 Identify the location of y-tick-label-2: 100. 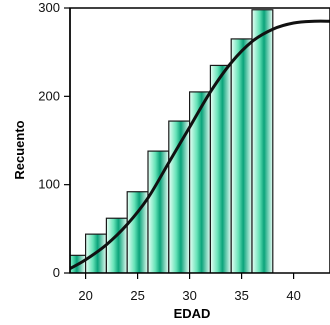
(49, 184).